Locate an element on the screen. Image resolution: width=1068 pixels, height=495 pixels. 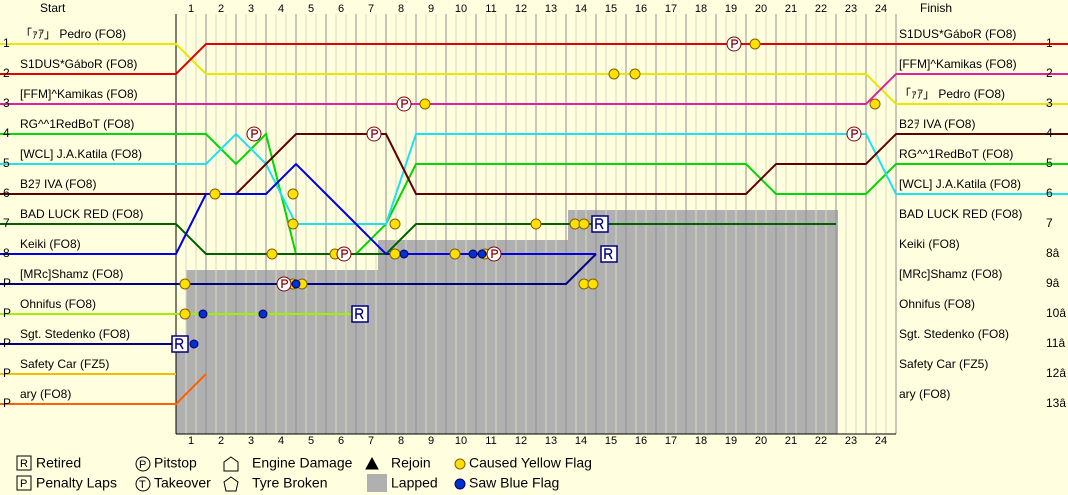
finish-name: Safety Car (FZ5) is located at coordinates (943, 364).